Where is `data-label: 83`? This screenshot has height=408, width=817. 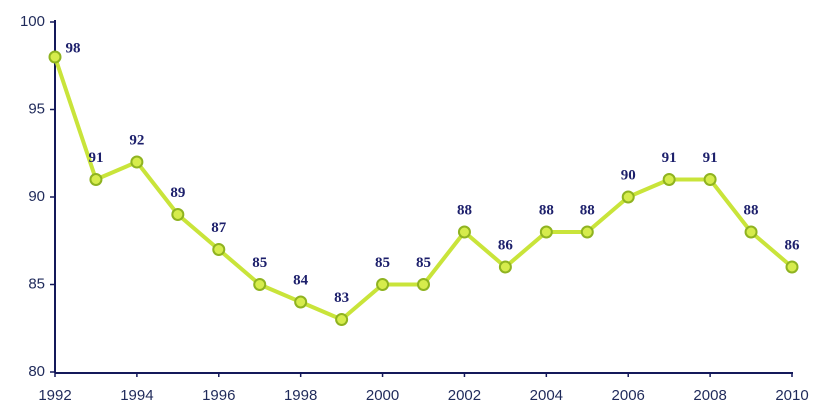 data-label: 83 is located at coordinates (341, 298).